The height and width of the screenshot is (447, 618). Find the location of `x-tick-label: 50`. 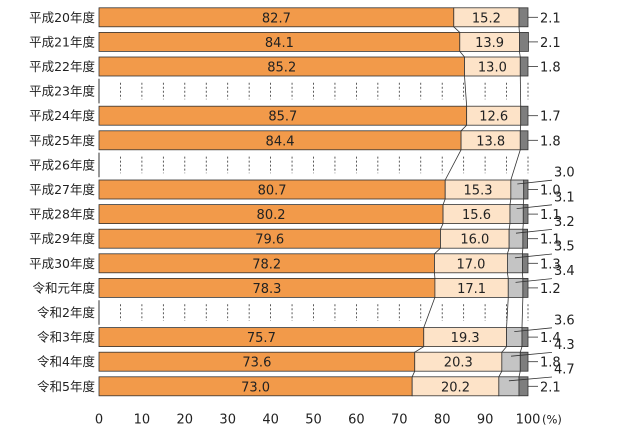

x-tick-label: 50 is located at coordinates (313, 420).